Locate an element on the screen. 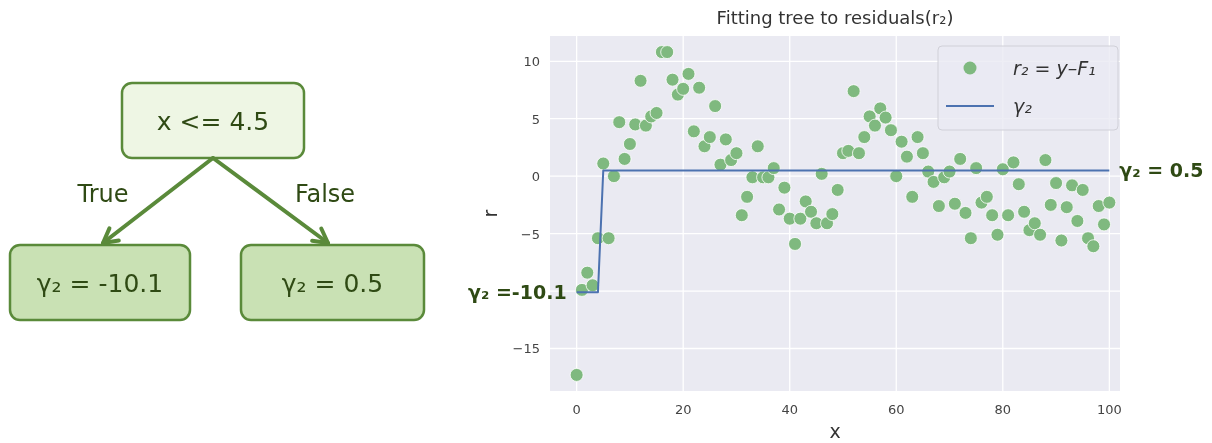 The width and height of the screenshot is (1212, 443). x-tick-label: 20 is located at coordinates (683, 409).